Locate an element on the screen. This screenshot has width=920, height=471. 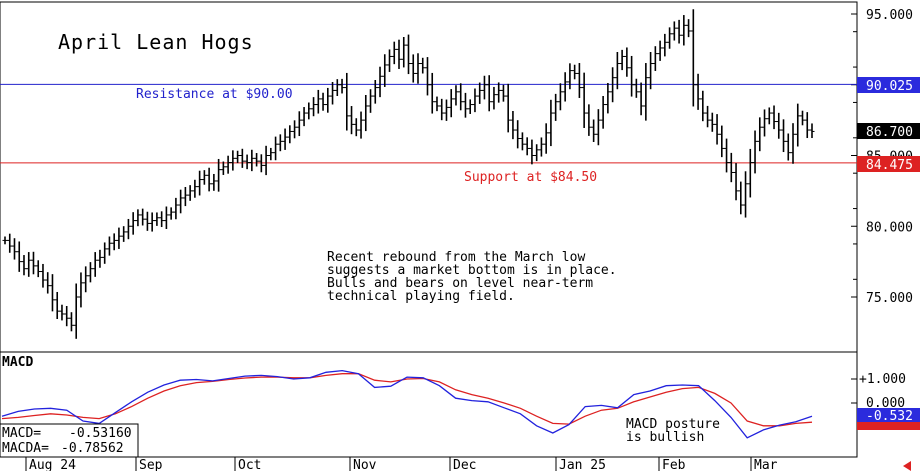
price-tick-label: 75.000 is located at coordinates (889, 298).